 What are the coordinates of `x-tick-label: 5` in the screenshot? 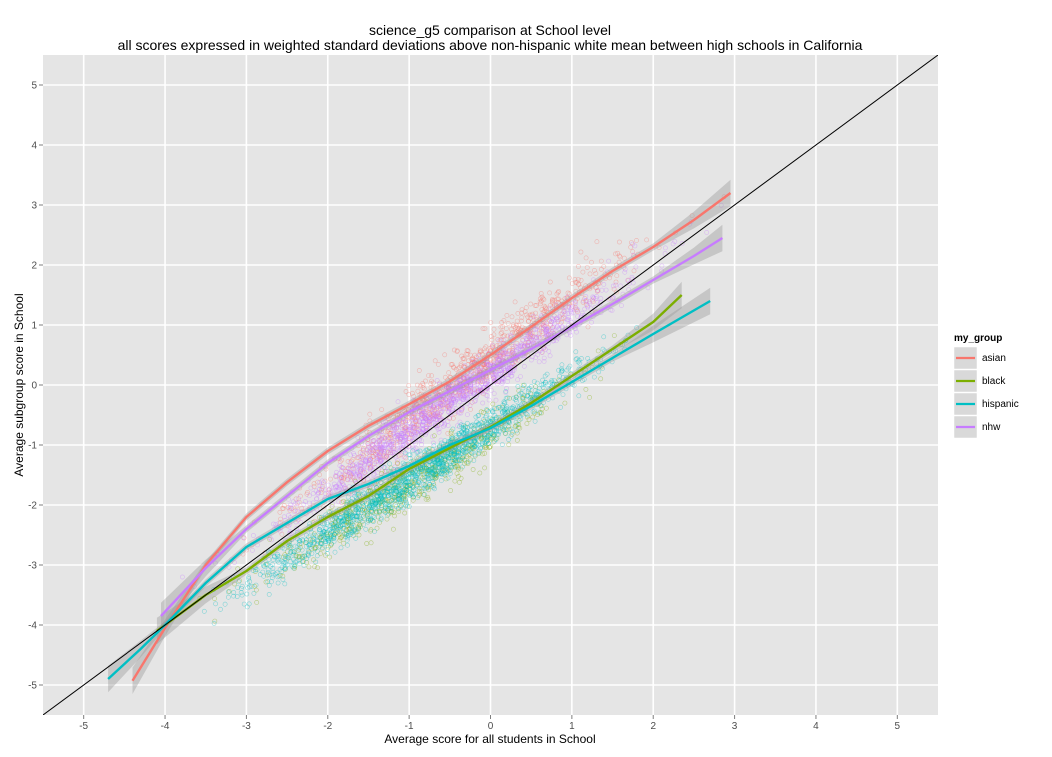 It's located at (898, 726).